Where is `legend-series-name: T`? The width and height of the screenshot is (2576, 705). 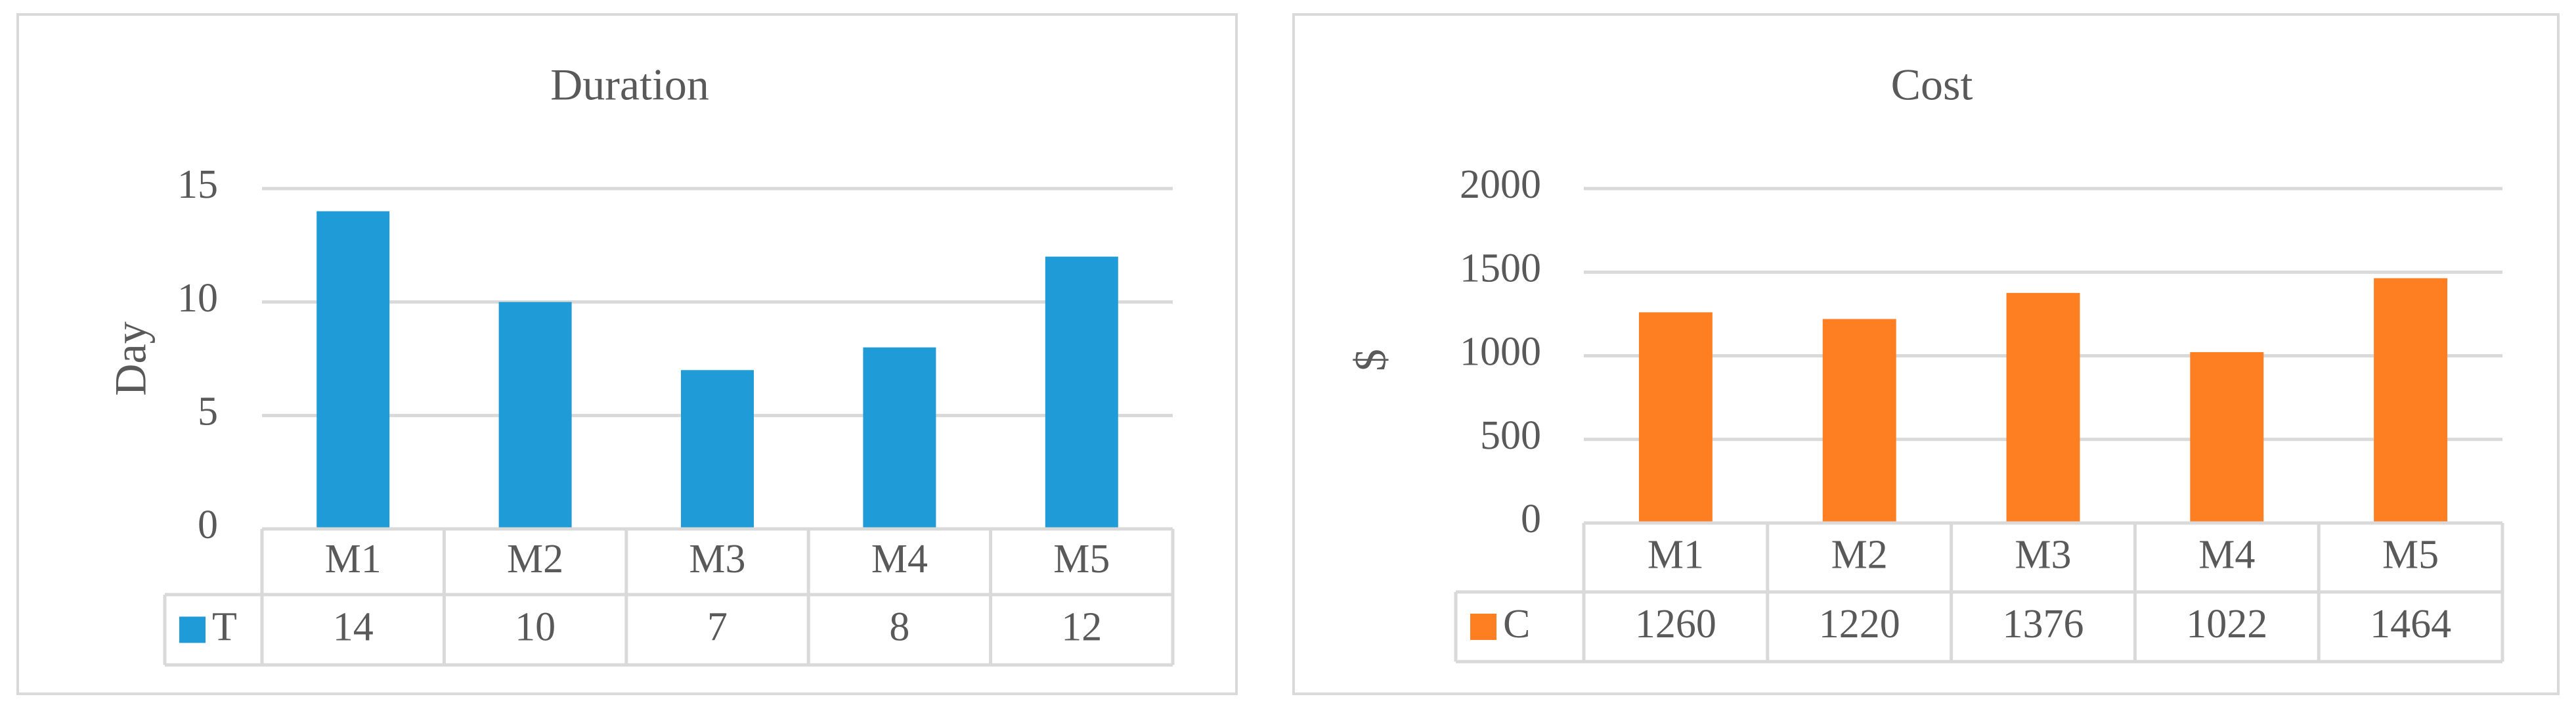 legend-series-name: T is located at coordinates (224, 627).